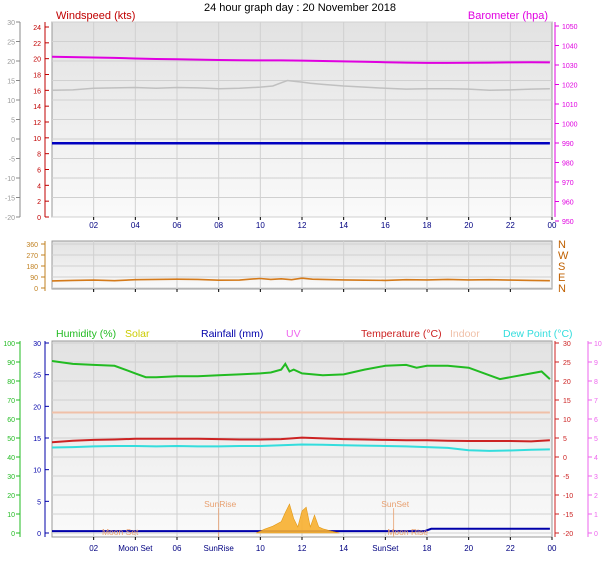 The width and height of the screenshot is (608, 561). What do you see at coordinates (596, 477) in the screenshot?
I see `y-tick-label: 3` at bounding box center [596, 477].